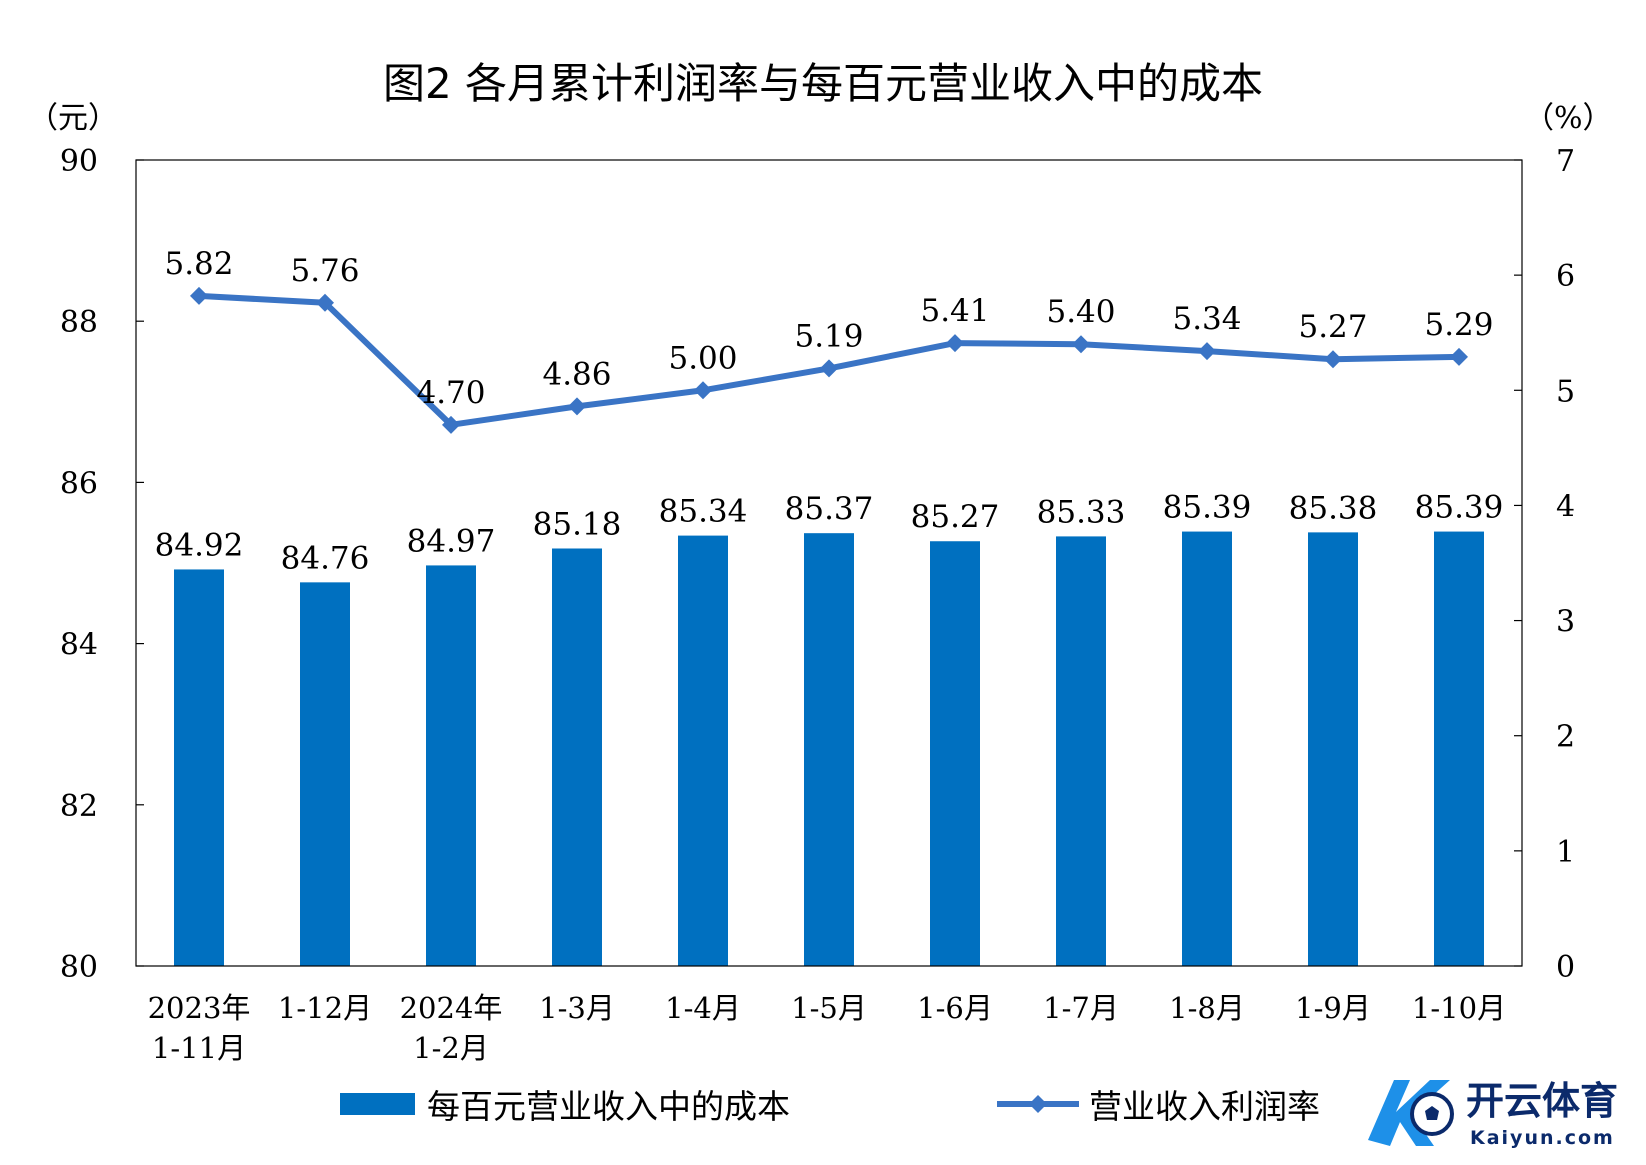 The width and height of the screenshot is (1646, 1165). I want to click on x-tick-label: 1-8月, so click(1207, 1008).